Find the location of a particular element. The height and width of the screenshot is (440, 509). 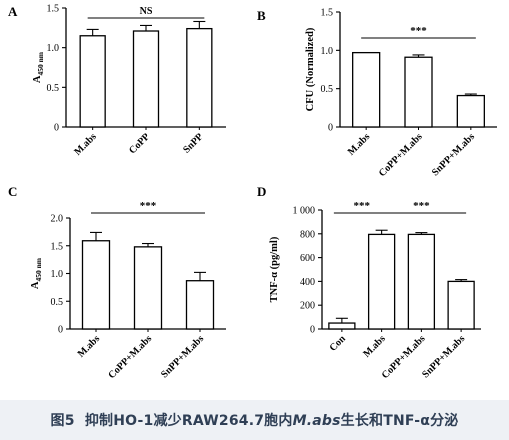

panel-letter: B is located at coordinates (261, 15).